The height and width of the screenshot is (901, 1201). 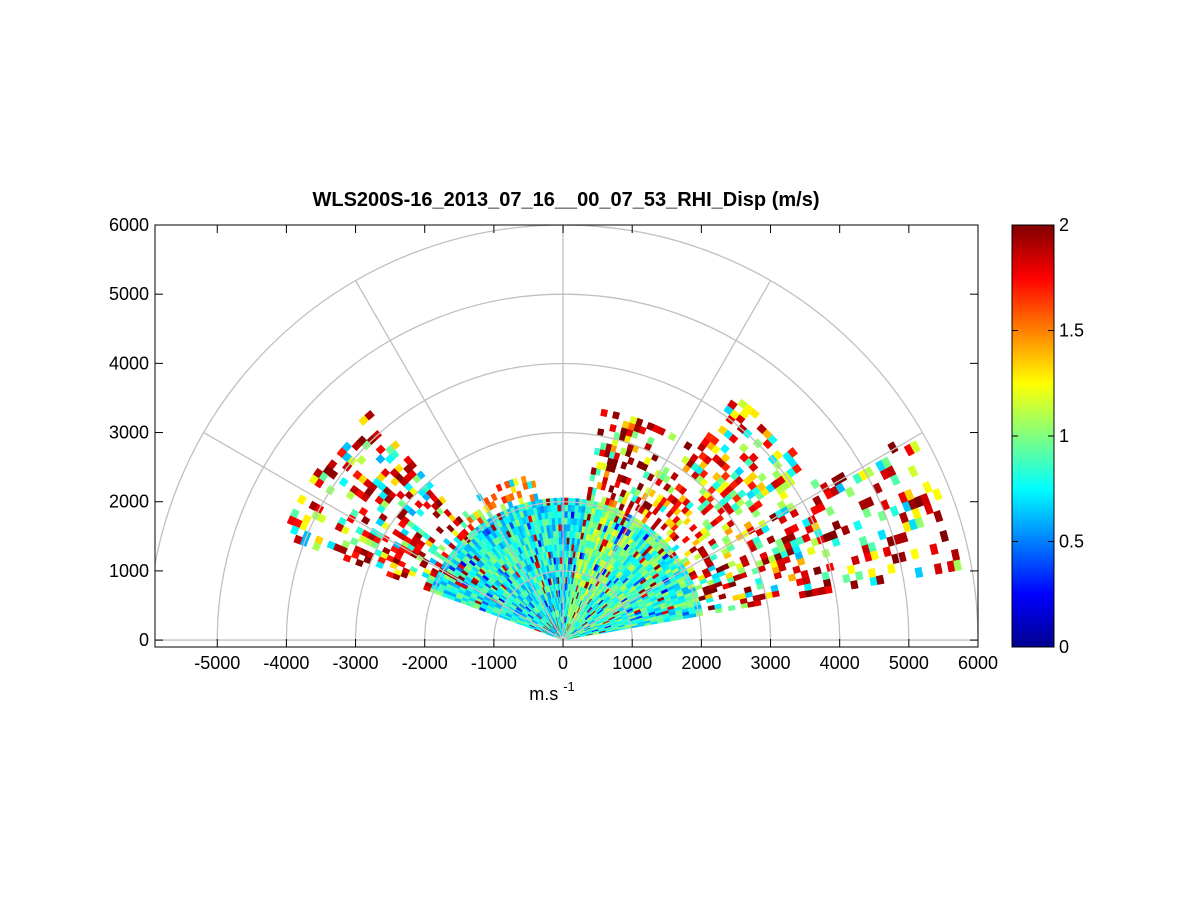 I want to click on colorbar: 0 0.5 1 1.5 2, so click(x=1047, y=436).